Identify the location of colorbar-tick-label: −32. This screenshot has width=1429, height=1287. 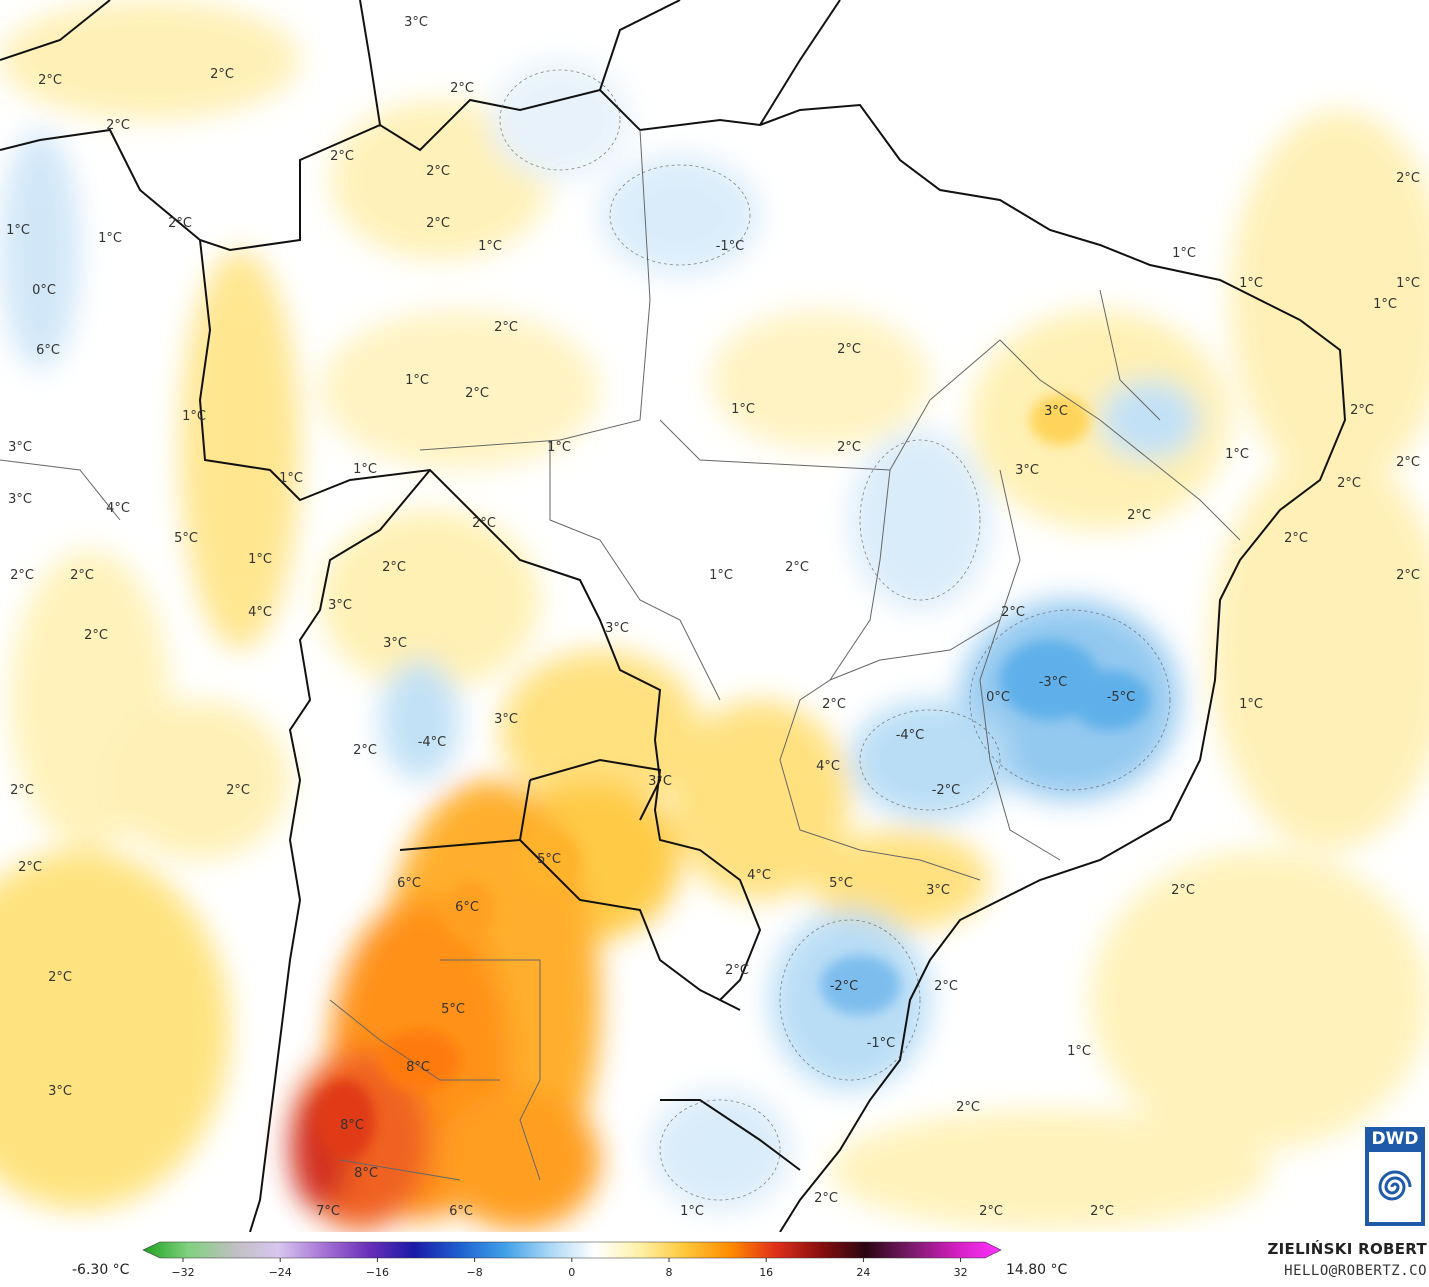
(182, 1272).